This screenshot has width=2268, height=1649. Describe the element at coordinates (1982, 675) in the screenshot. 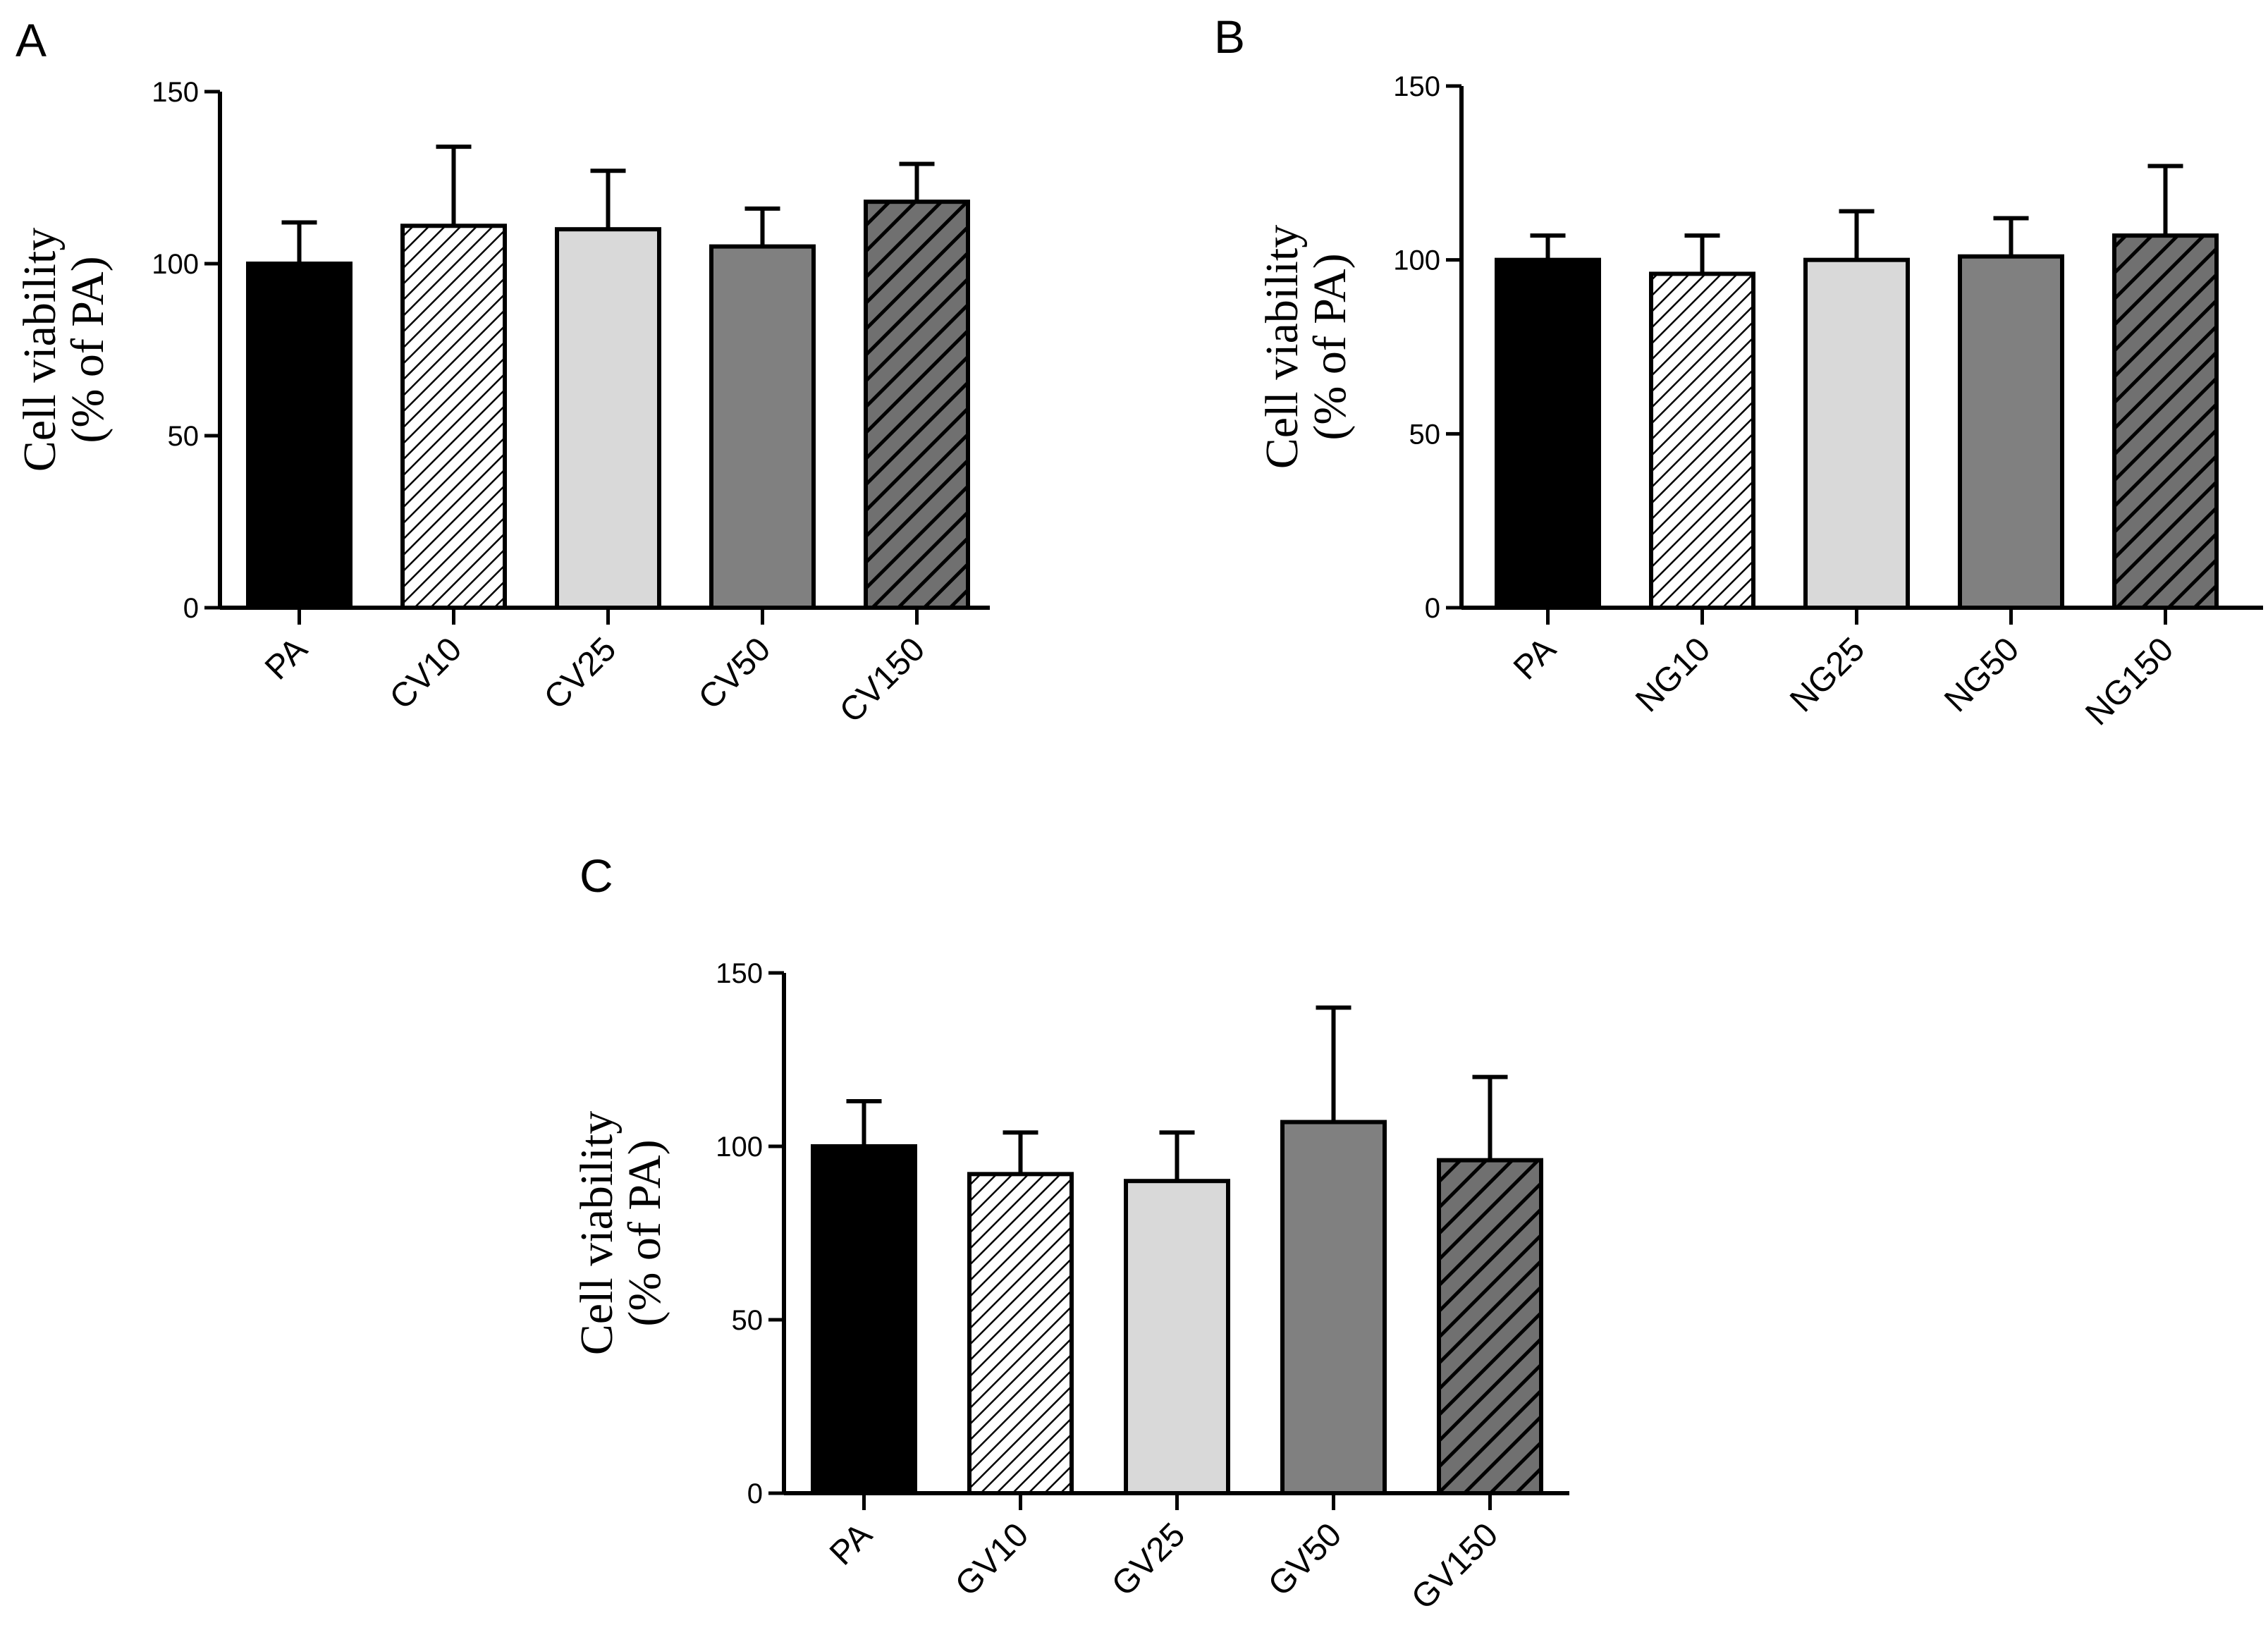

I see `x-tick-label: NG50` at that location.